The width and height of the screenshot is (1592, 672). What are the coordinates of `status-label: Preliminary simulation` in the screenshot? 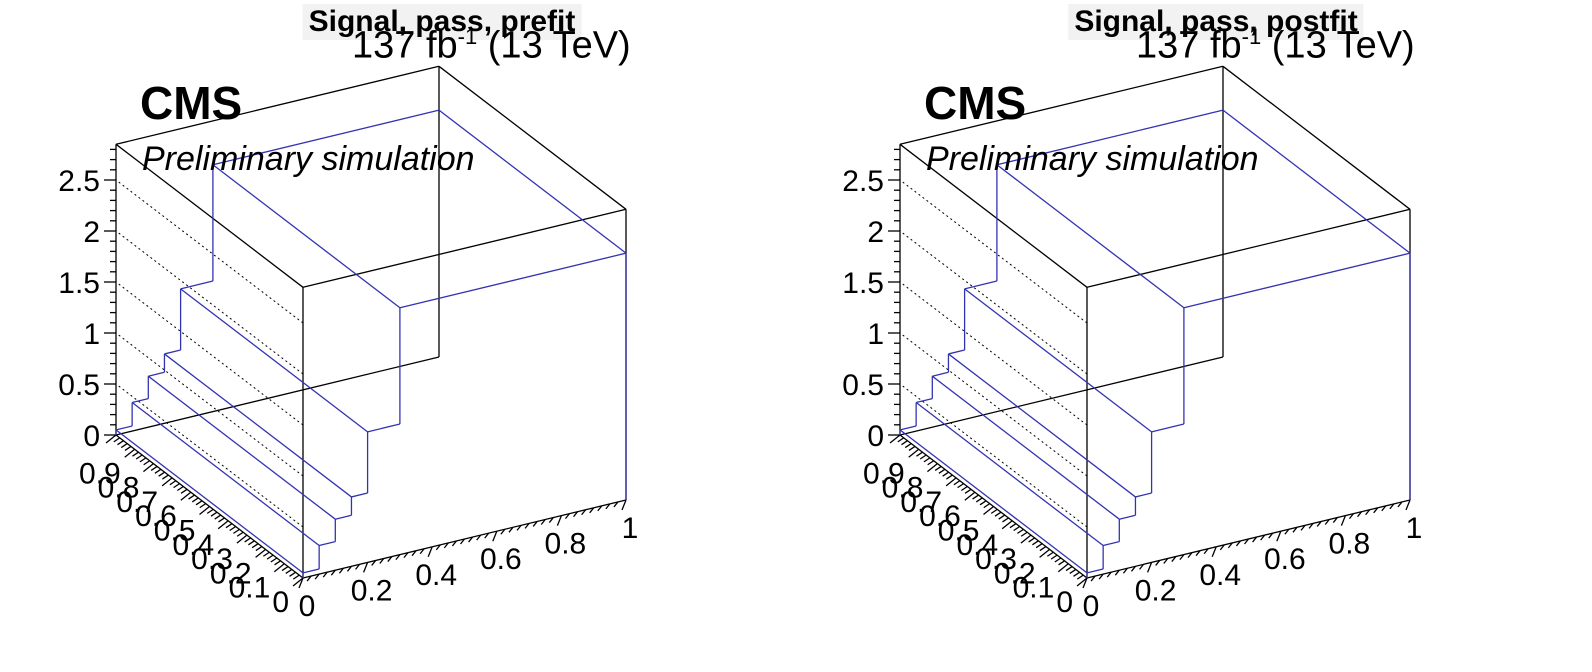 It's located at (1092, 159).